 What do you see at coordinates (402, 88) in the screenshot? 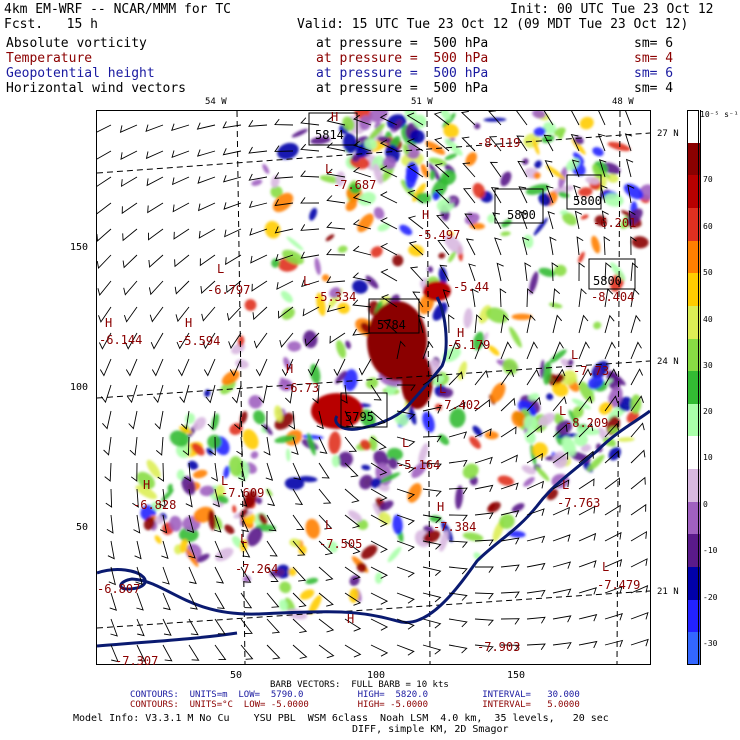
I see `field-pressure-wind: at pressure = 500 hPa` at bounding box center [402, 88].